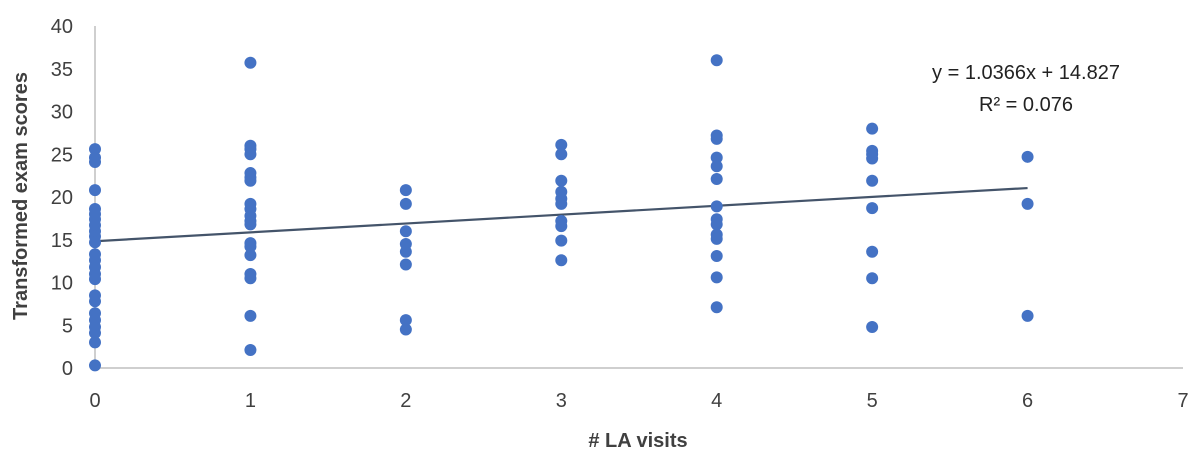 The height and width of the screenshot is (454, 1190). Describe the element at coordinates (62, 198) in the screenshot. I see `y-tick-label: 20` at that location.